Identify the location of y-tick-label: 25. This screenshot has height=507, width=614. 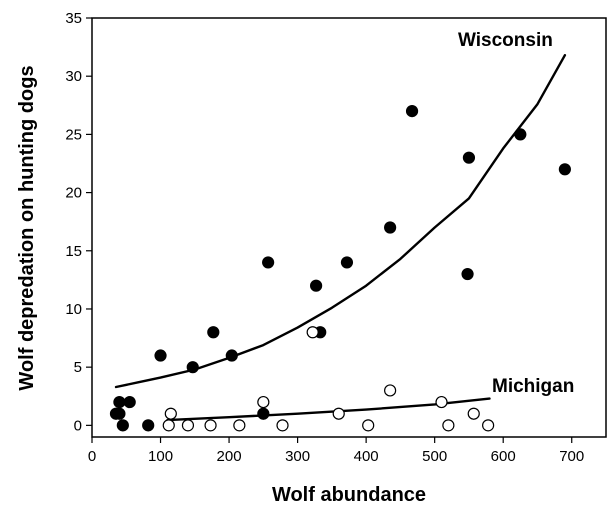
(73, 134).